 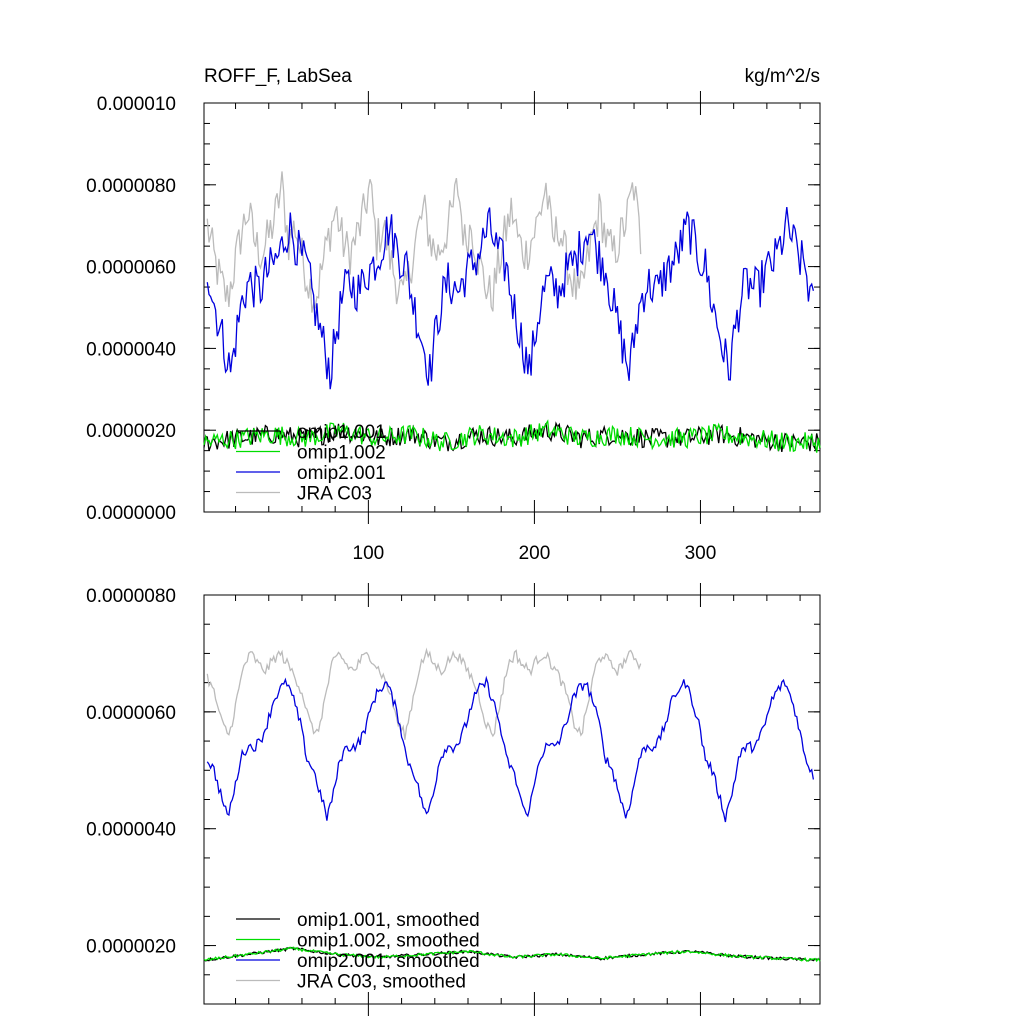 What do you see at coordinates (535, 553) in the screenshot?
I see `x-tick-label: 200` at bounding box center [535, 553].